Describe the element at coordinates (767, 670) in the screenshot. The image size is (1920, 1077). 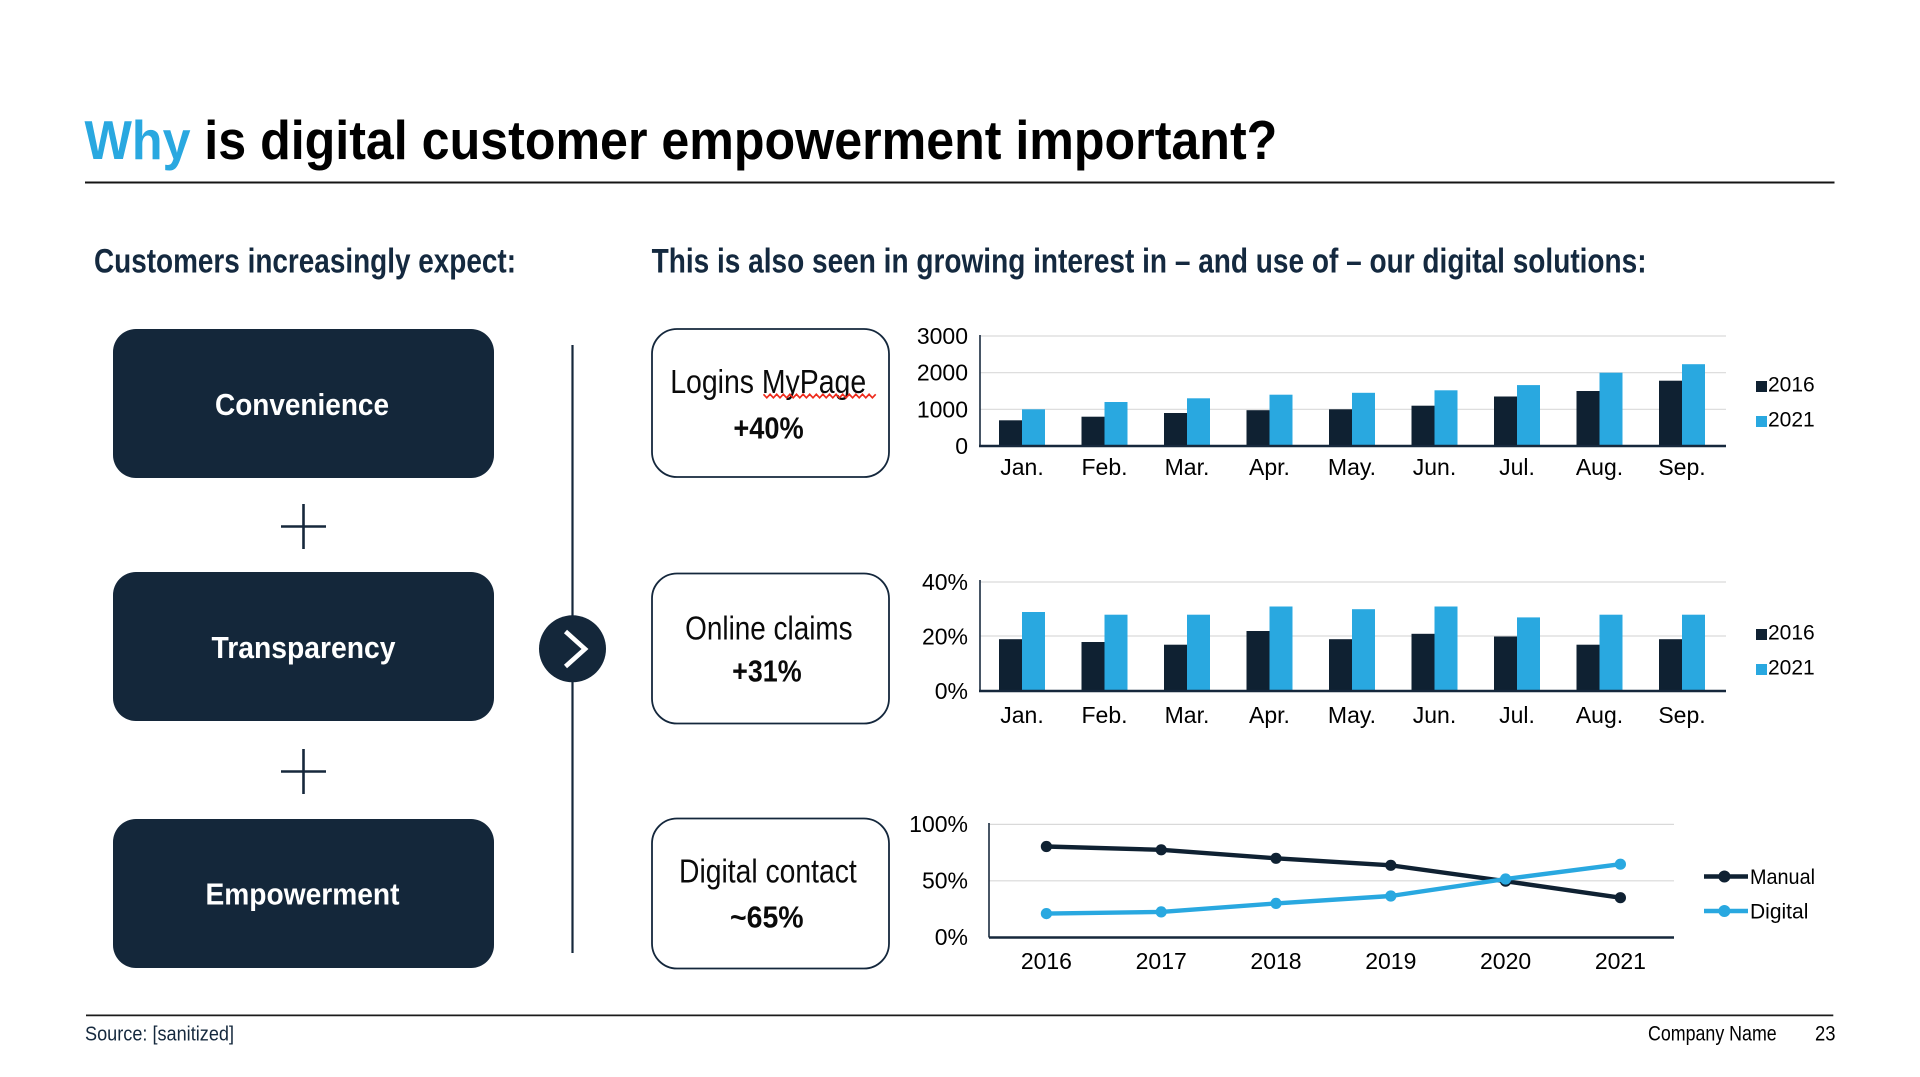
I see `svg-text: +31%` at that location.